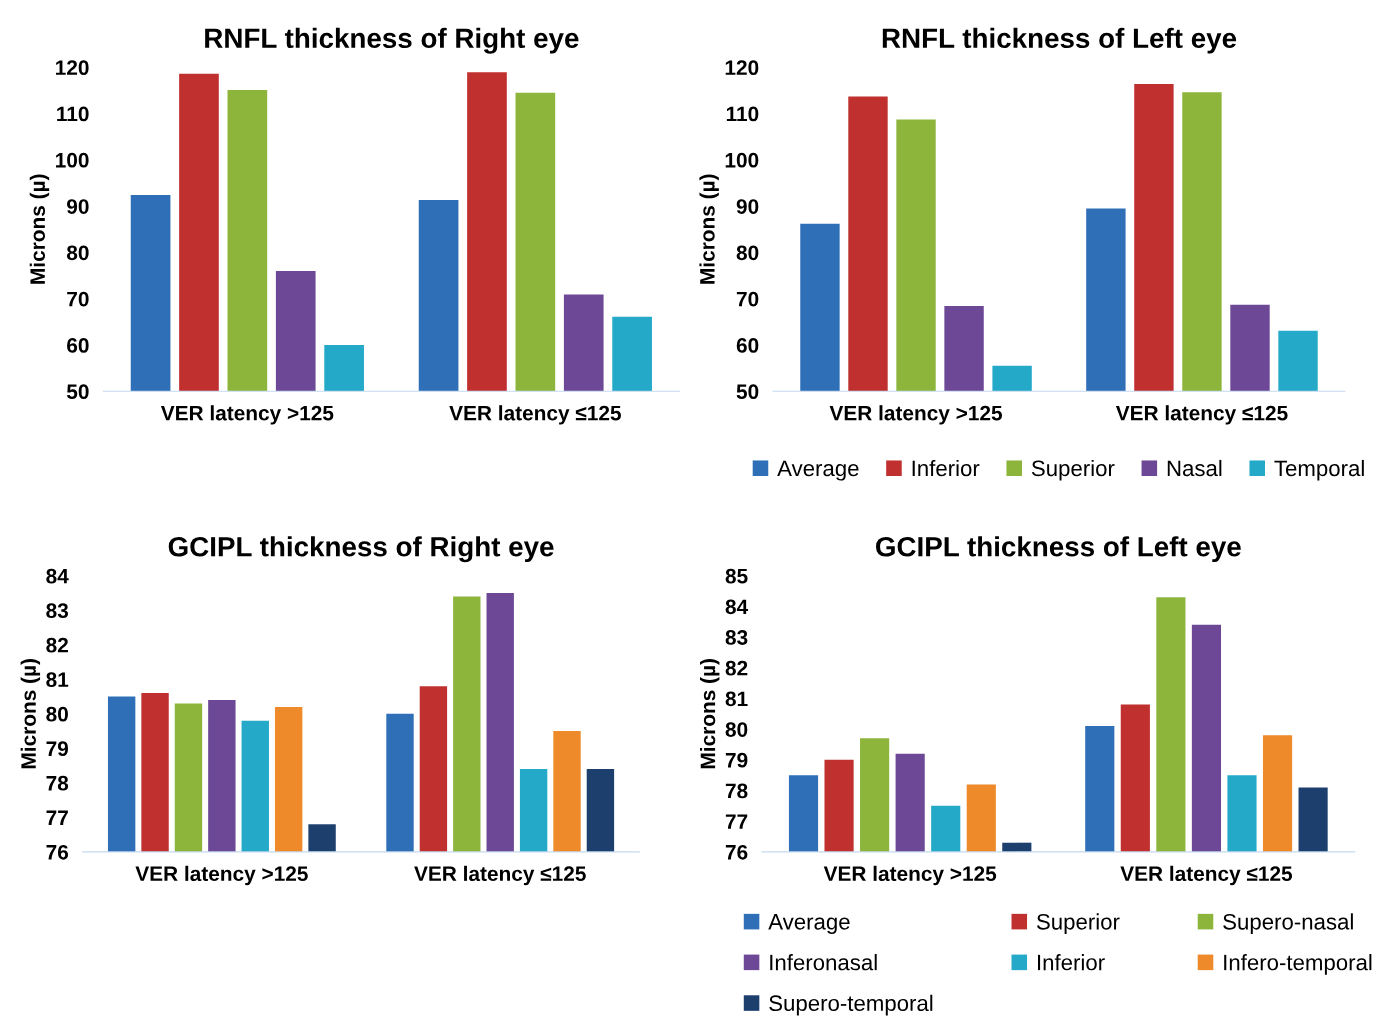 The width and height of the screenshot is (1378, 1019). Describe the element at coordinates (823, 962) in the screenshot. I see `legend-label: Inferonasal` at that location.